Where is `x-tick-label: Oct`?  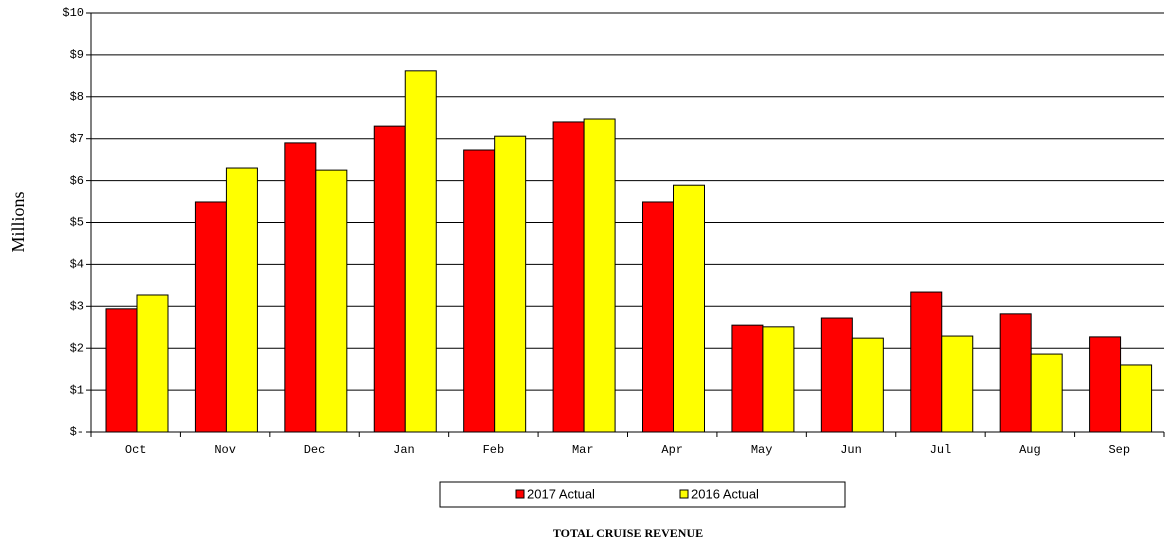
x-tick-label: Oct is located at coordinates (136, 450).